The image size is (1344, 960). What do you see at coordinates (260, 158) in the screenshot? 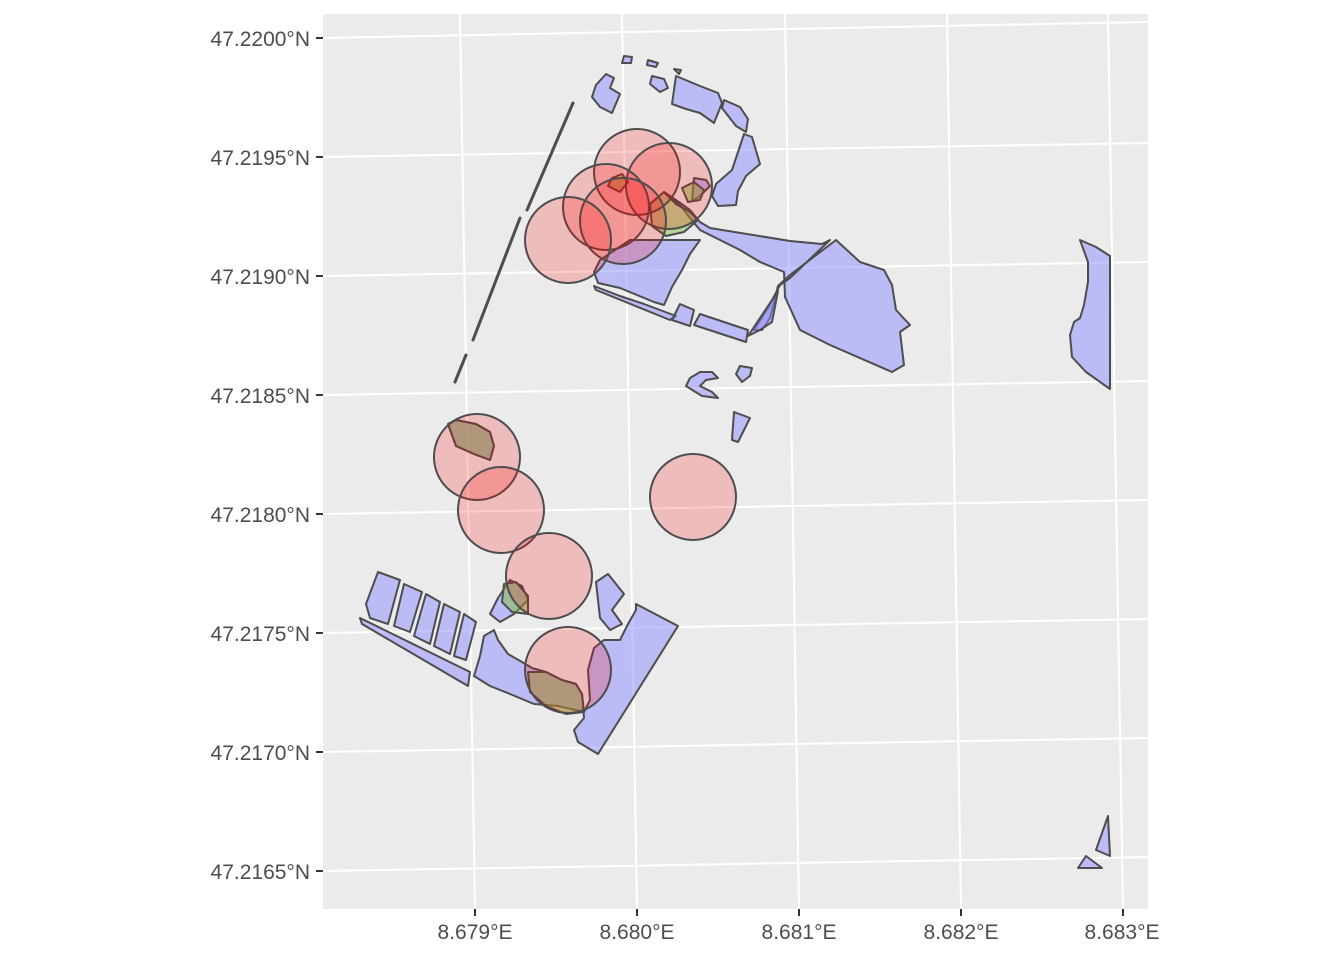
I see `y-tick-label: 47.2195°N` at bounding box center [260, 158].